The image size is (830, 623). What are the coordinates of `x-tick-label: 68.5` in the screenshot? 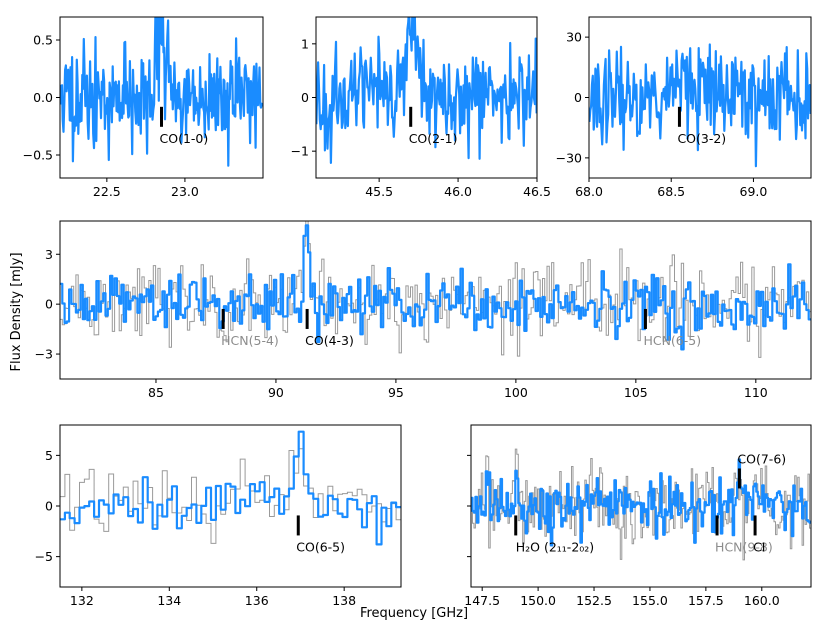 It's located at (671, 191).